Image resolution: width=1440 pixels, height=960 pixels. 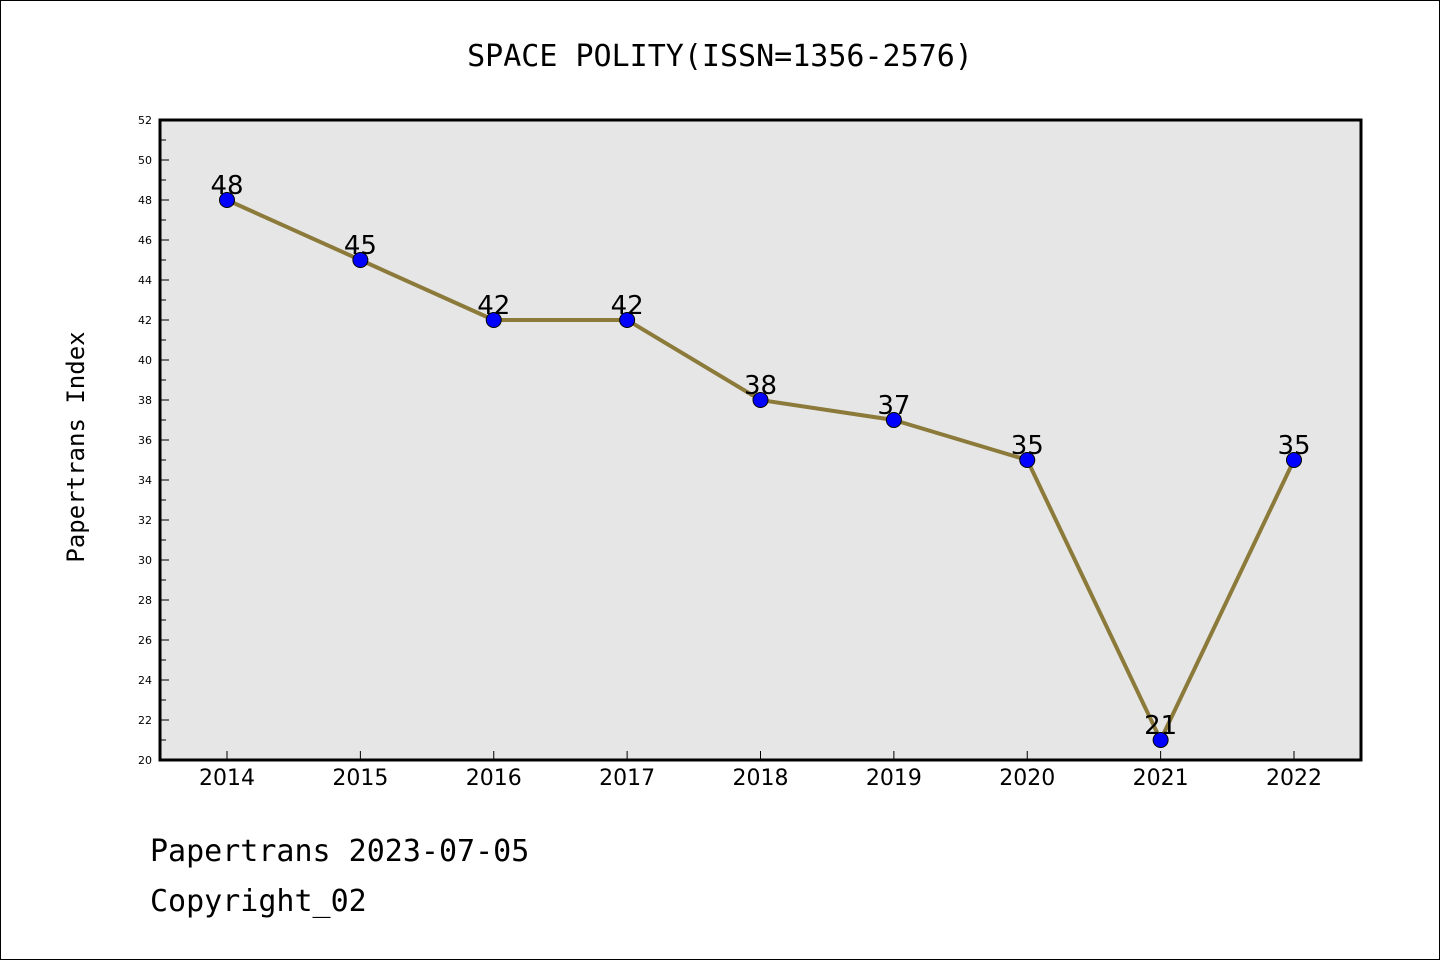 What do you see at coordinates (258, 901) in the screenshot?
I see `footer-copyright: Copyright_02` at bounding box center [258, 901].